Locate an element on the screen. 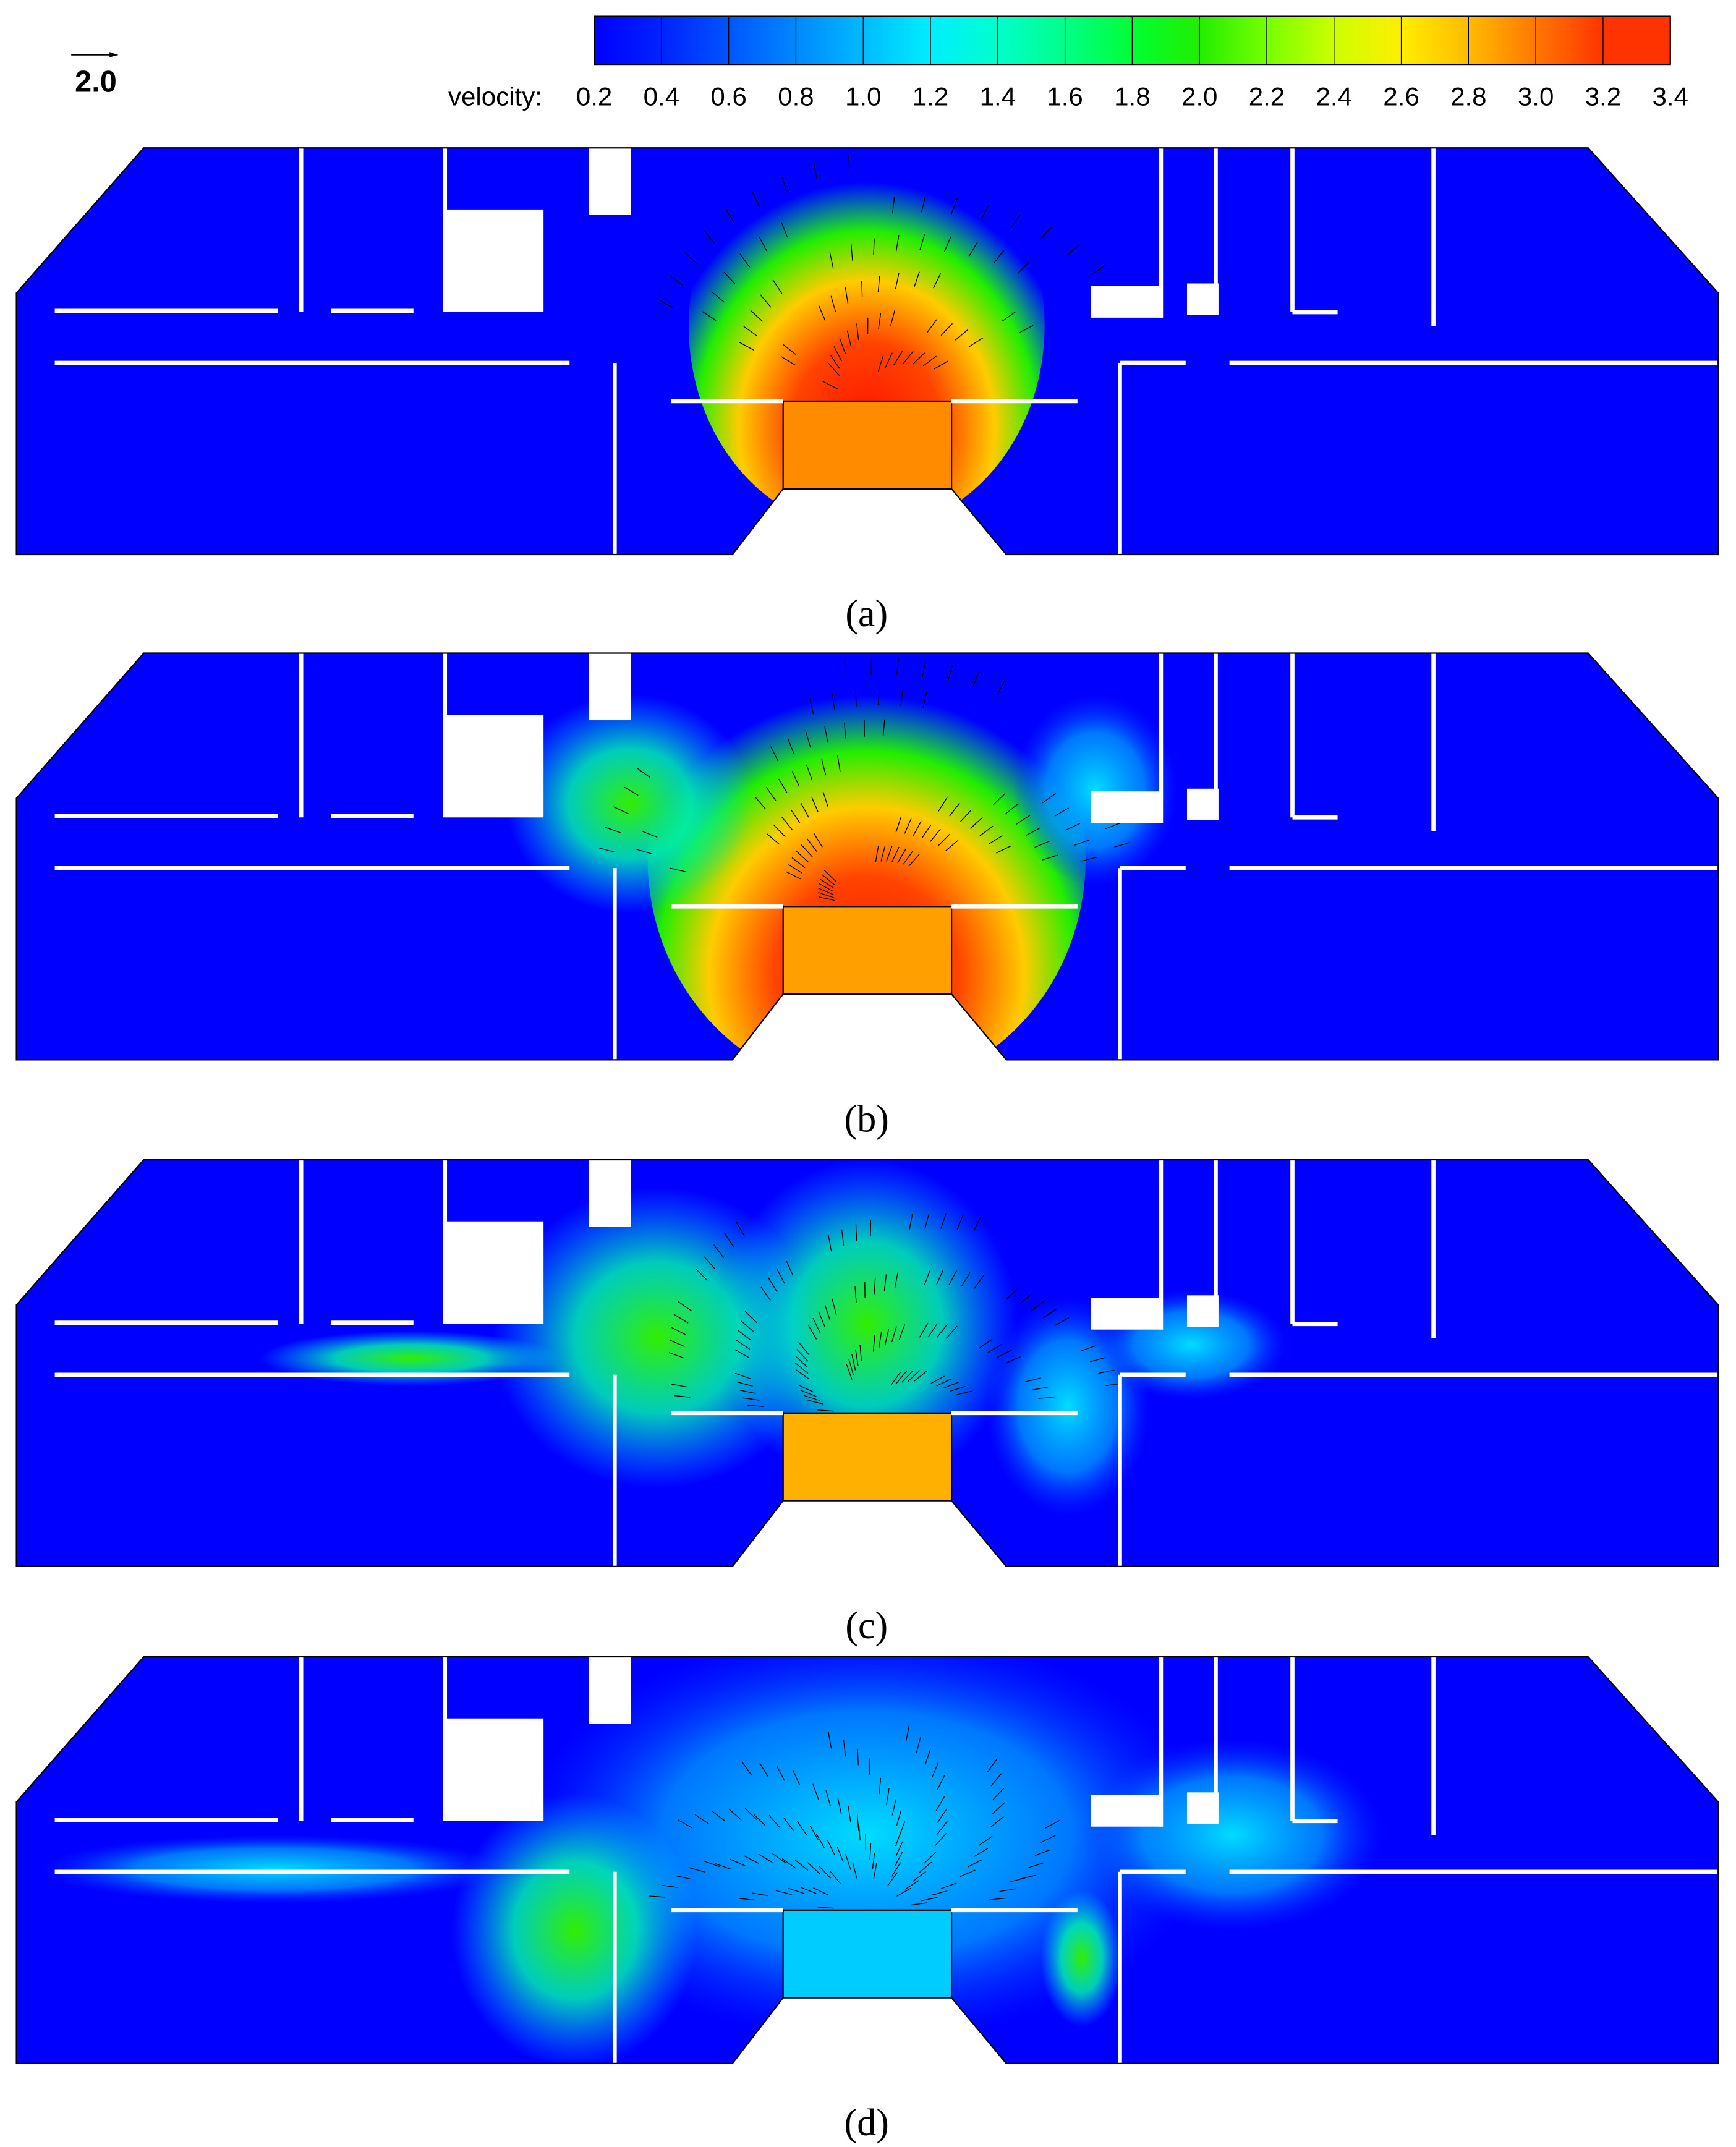 This screenshot has width=1736, height=2147. colorbar-tick-label: 2.0 is located at coordinates (1199, 96).